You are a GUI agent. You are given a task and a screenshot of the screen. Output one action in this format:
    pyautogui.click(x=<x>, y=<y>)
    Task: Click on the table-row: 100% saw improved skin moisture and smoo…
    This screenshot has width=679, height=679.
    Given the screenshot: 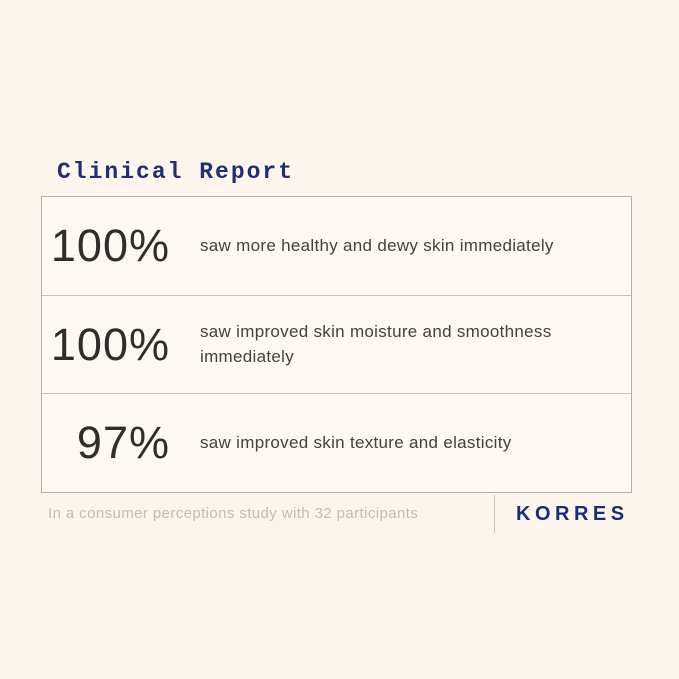 What is the action you would take?
    pyautogui.click(x=336, y=344)
    